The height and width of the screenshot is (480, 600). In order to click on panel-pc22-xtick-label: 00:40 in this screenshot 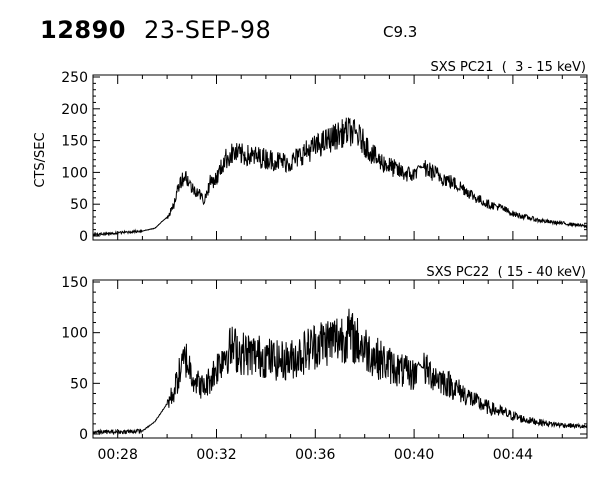, I will do `click(414, 455)`.